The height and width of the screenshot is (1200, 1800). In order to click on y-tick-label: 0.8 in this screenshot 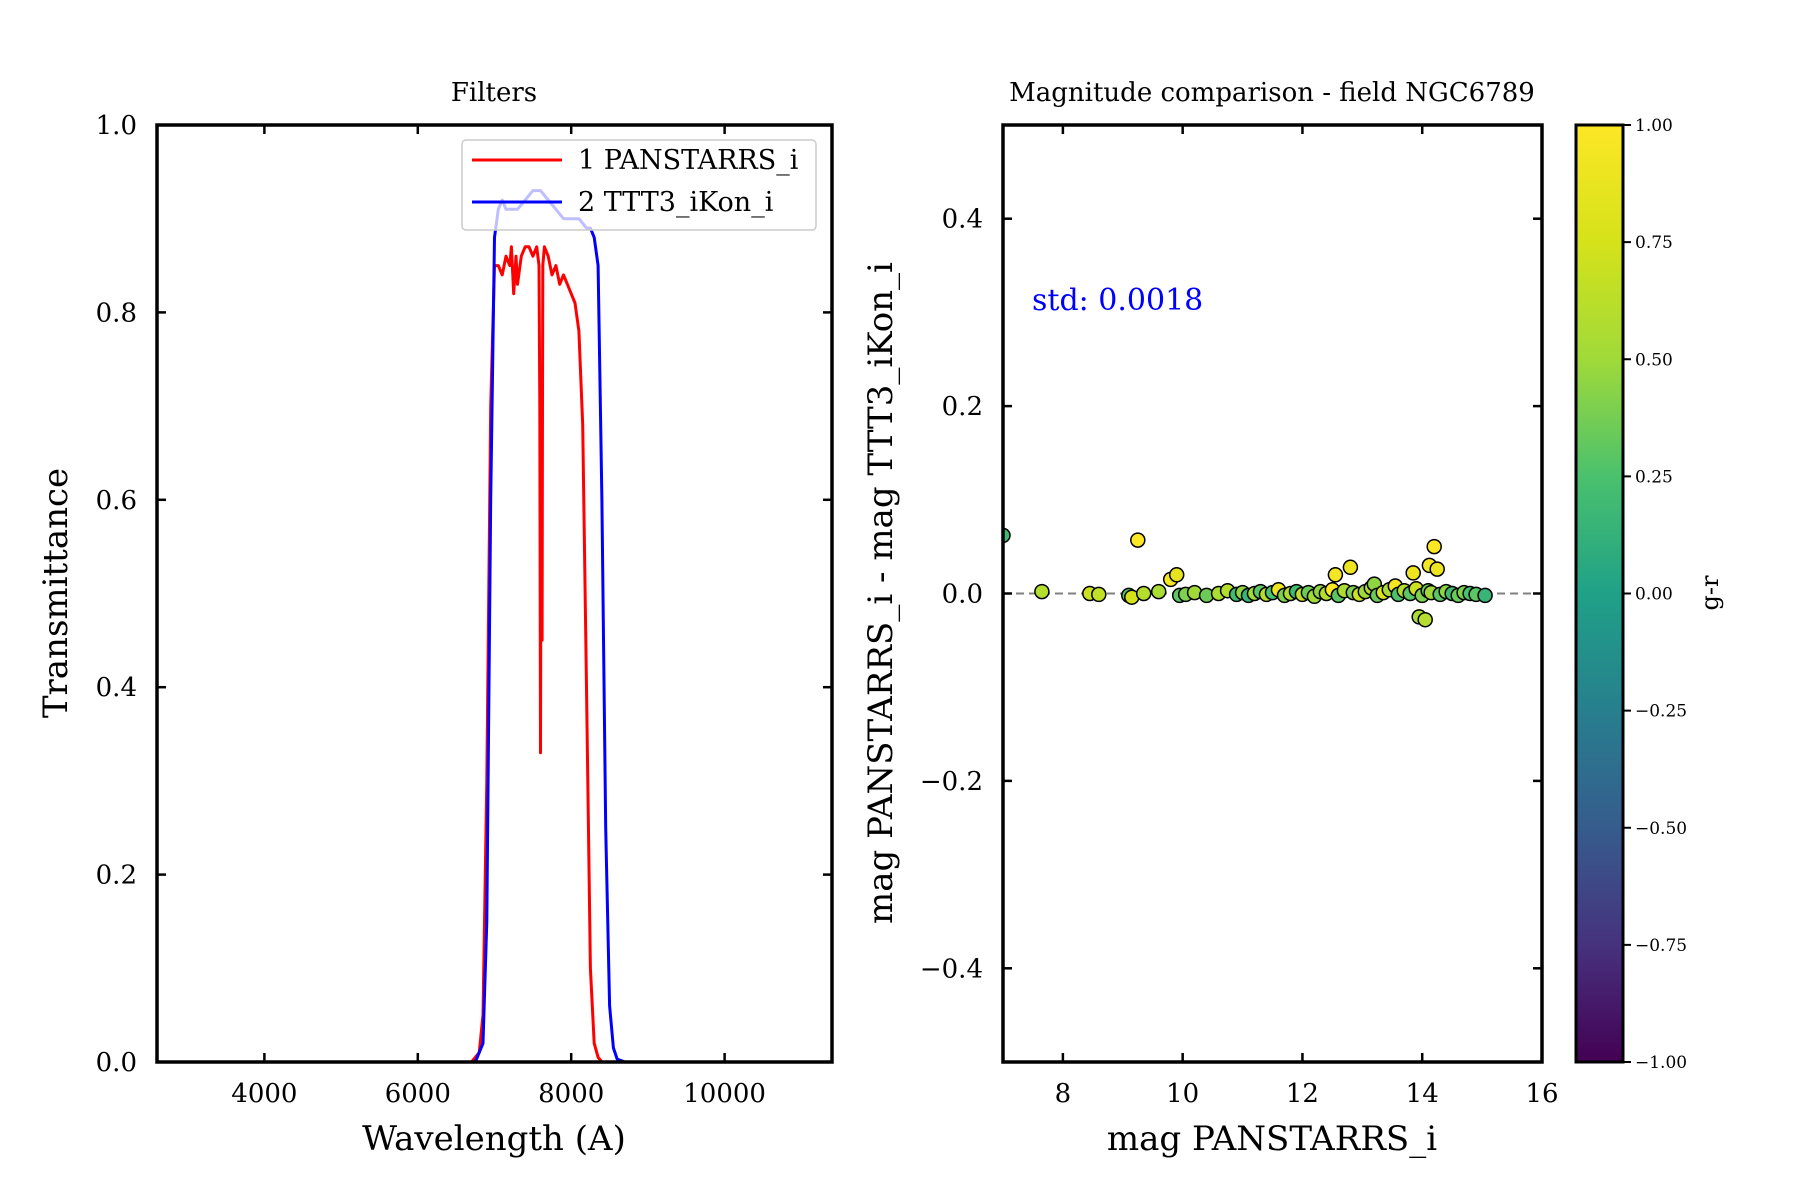, I will do `click(116, 313)`.